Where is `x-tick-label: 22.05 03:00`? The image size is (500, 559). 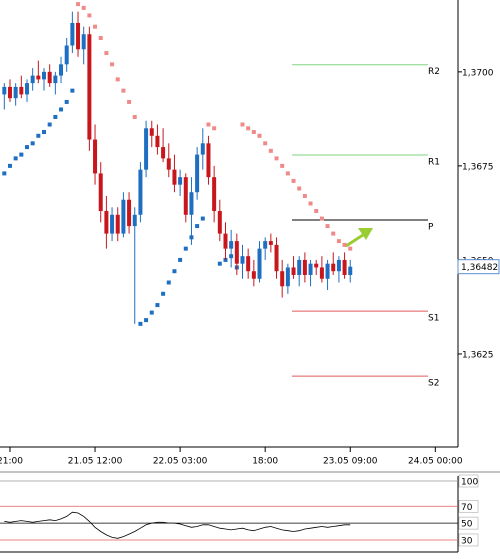 x-tick-label: 22.05 03:00 is located at coordinates (180, 462).